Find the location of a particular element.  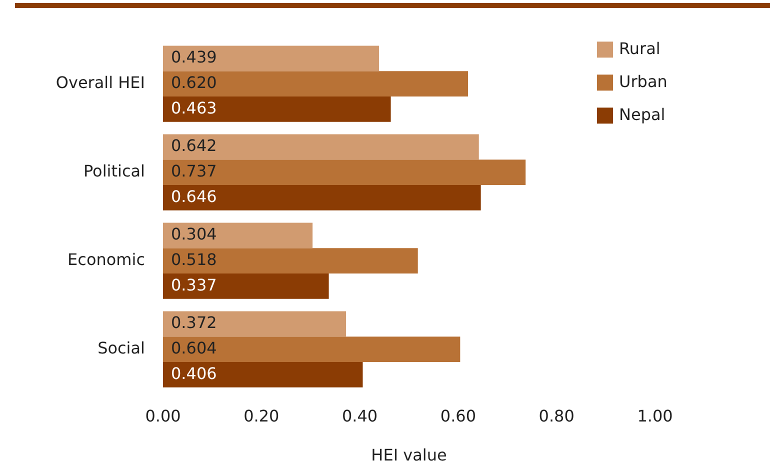

data-label: 0.518 is located at coordinates (194, 260).